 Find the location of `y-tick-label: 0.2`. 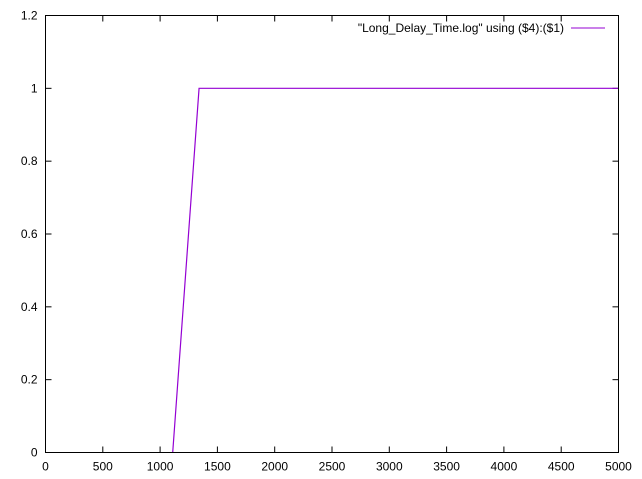

y-tick-label: 0.2 is located at coordinates (29, 380).